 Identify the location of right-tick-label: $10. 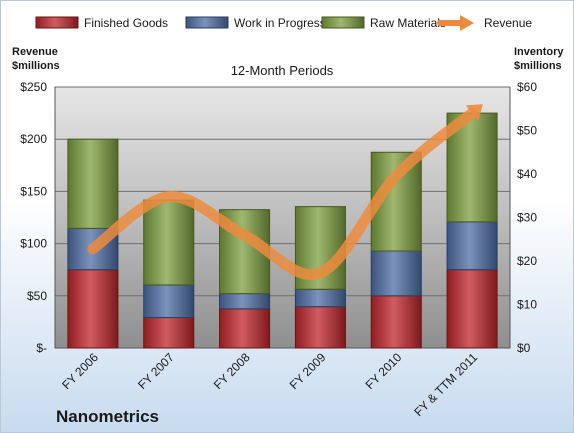
(527, 305).